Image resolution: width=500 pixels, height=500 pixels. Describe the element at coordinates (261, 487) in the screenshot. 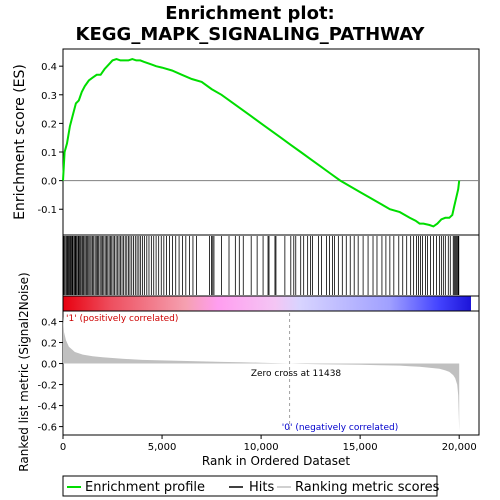

I see `legend-label-hits: Hits` at that location.